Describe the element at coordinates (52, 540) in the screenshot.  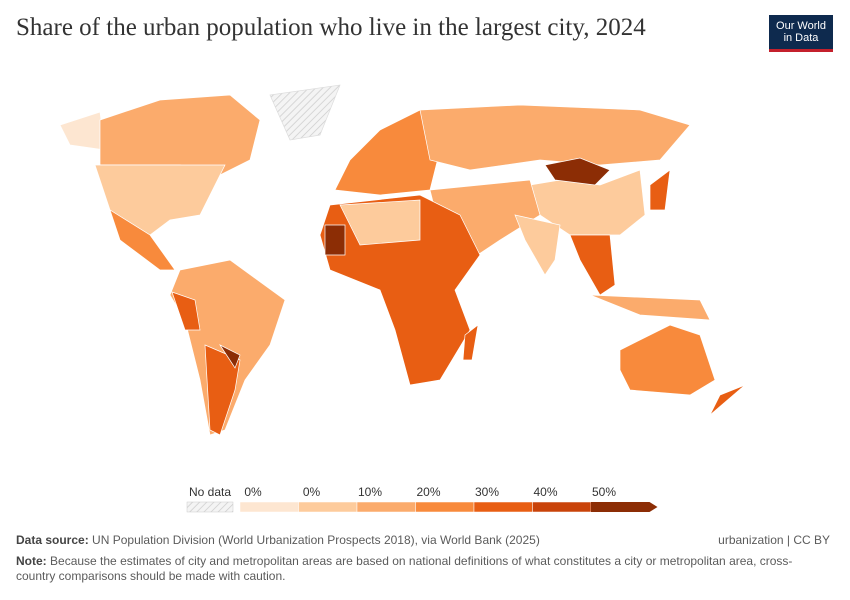
I see `source-label: Data source:` at that location.